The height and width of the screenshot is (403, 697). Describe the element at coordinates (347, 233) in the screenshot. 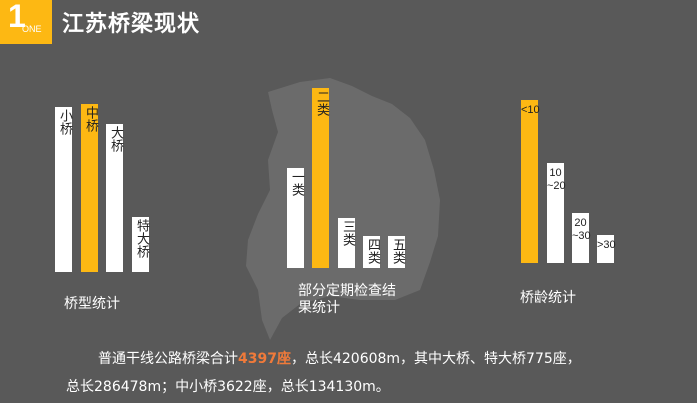

I see `chart-1-bar-label-2: 三类` at that location.